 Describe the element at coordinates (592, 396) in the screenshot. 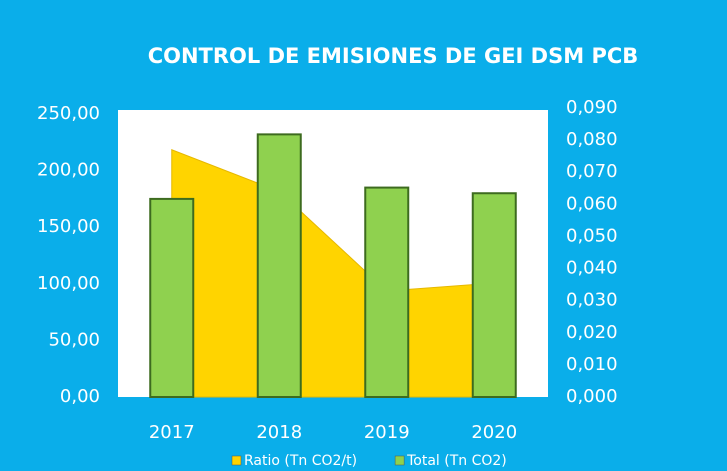

I see `y2-tick-label: 0,000` at that location.